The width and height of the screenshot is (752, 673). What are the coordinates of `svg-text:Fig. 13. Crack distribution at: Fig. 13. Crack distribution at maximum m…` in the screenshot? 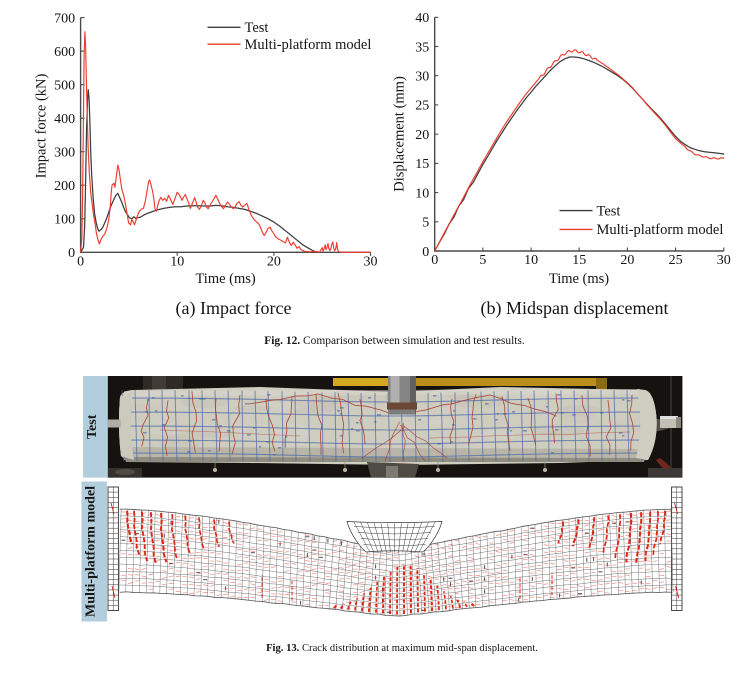 It's located at (402, 648).